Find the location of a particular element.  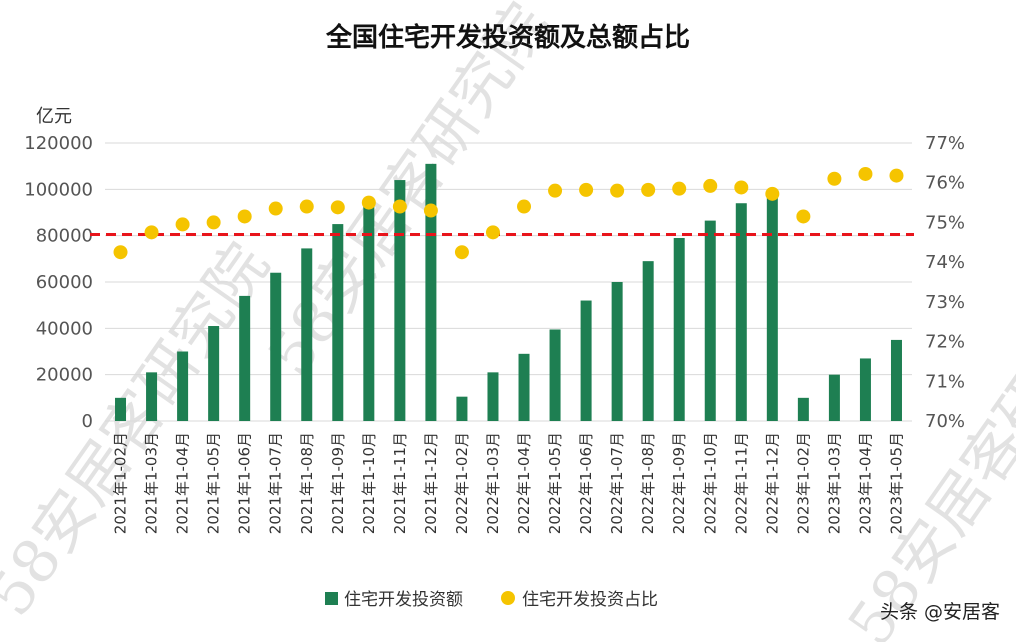

y-axis-left: 0 20000 40000 60000 80000 100000 120000 is located at coordinates (58, 282).